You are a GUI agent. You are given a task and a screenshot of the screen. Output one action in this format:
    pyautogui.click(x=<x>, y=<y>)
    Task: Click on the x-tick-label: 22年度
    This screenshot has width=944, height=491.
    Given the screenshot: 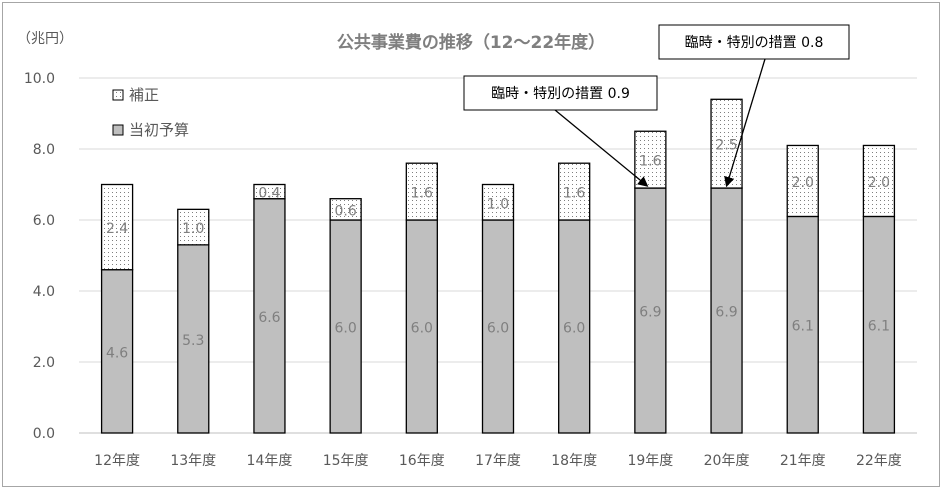 What is the action you would take?
    pyautogui.click(x=879, y=461)
    